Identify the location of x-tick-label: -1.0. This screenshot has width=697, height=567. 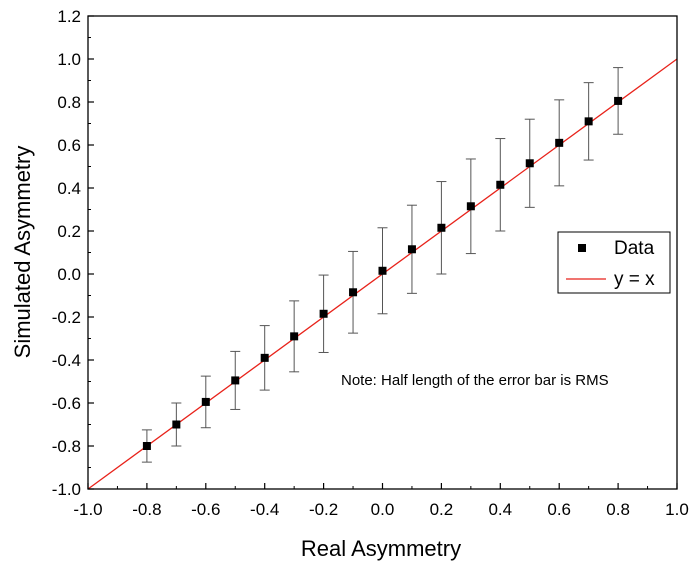
(87, 509).